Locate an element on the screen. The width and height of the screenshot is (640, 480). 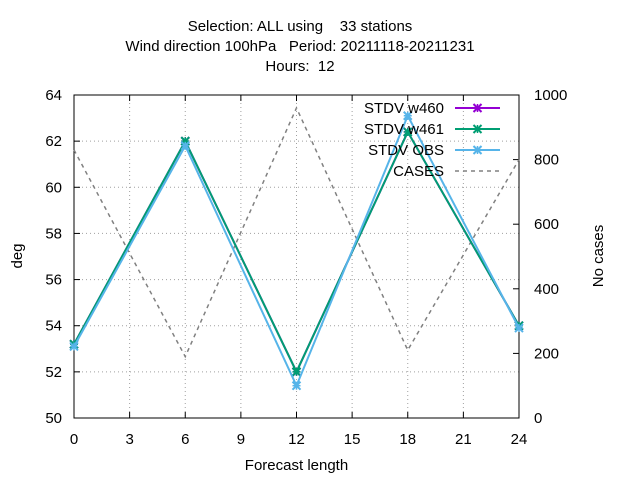
y-tick-label: 62 is located at coordinates (53, 141).